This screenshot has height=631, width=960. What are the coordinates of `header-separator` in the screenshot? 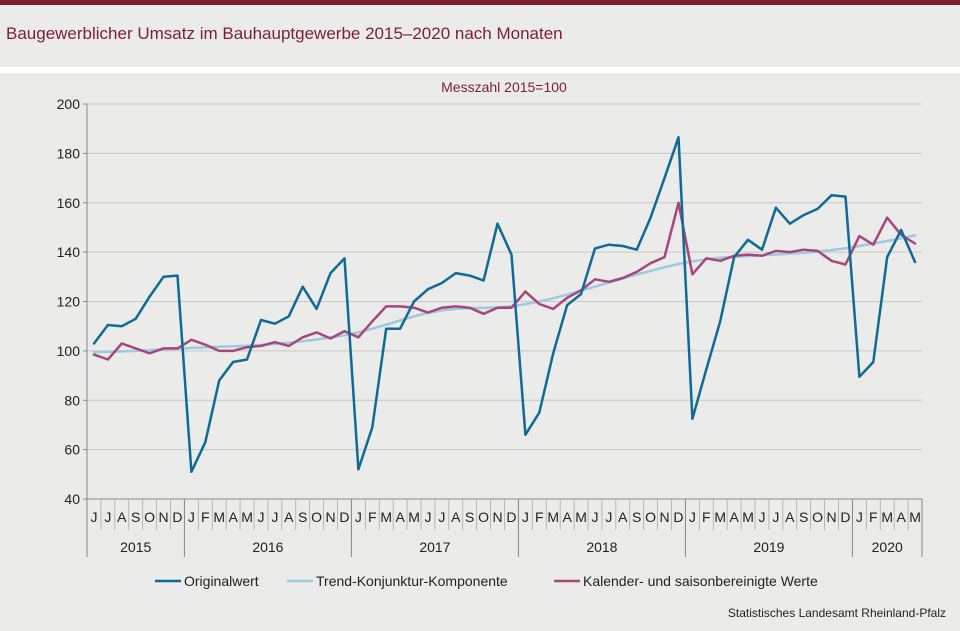 It's located at (480, 70).